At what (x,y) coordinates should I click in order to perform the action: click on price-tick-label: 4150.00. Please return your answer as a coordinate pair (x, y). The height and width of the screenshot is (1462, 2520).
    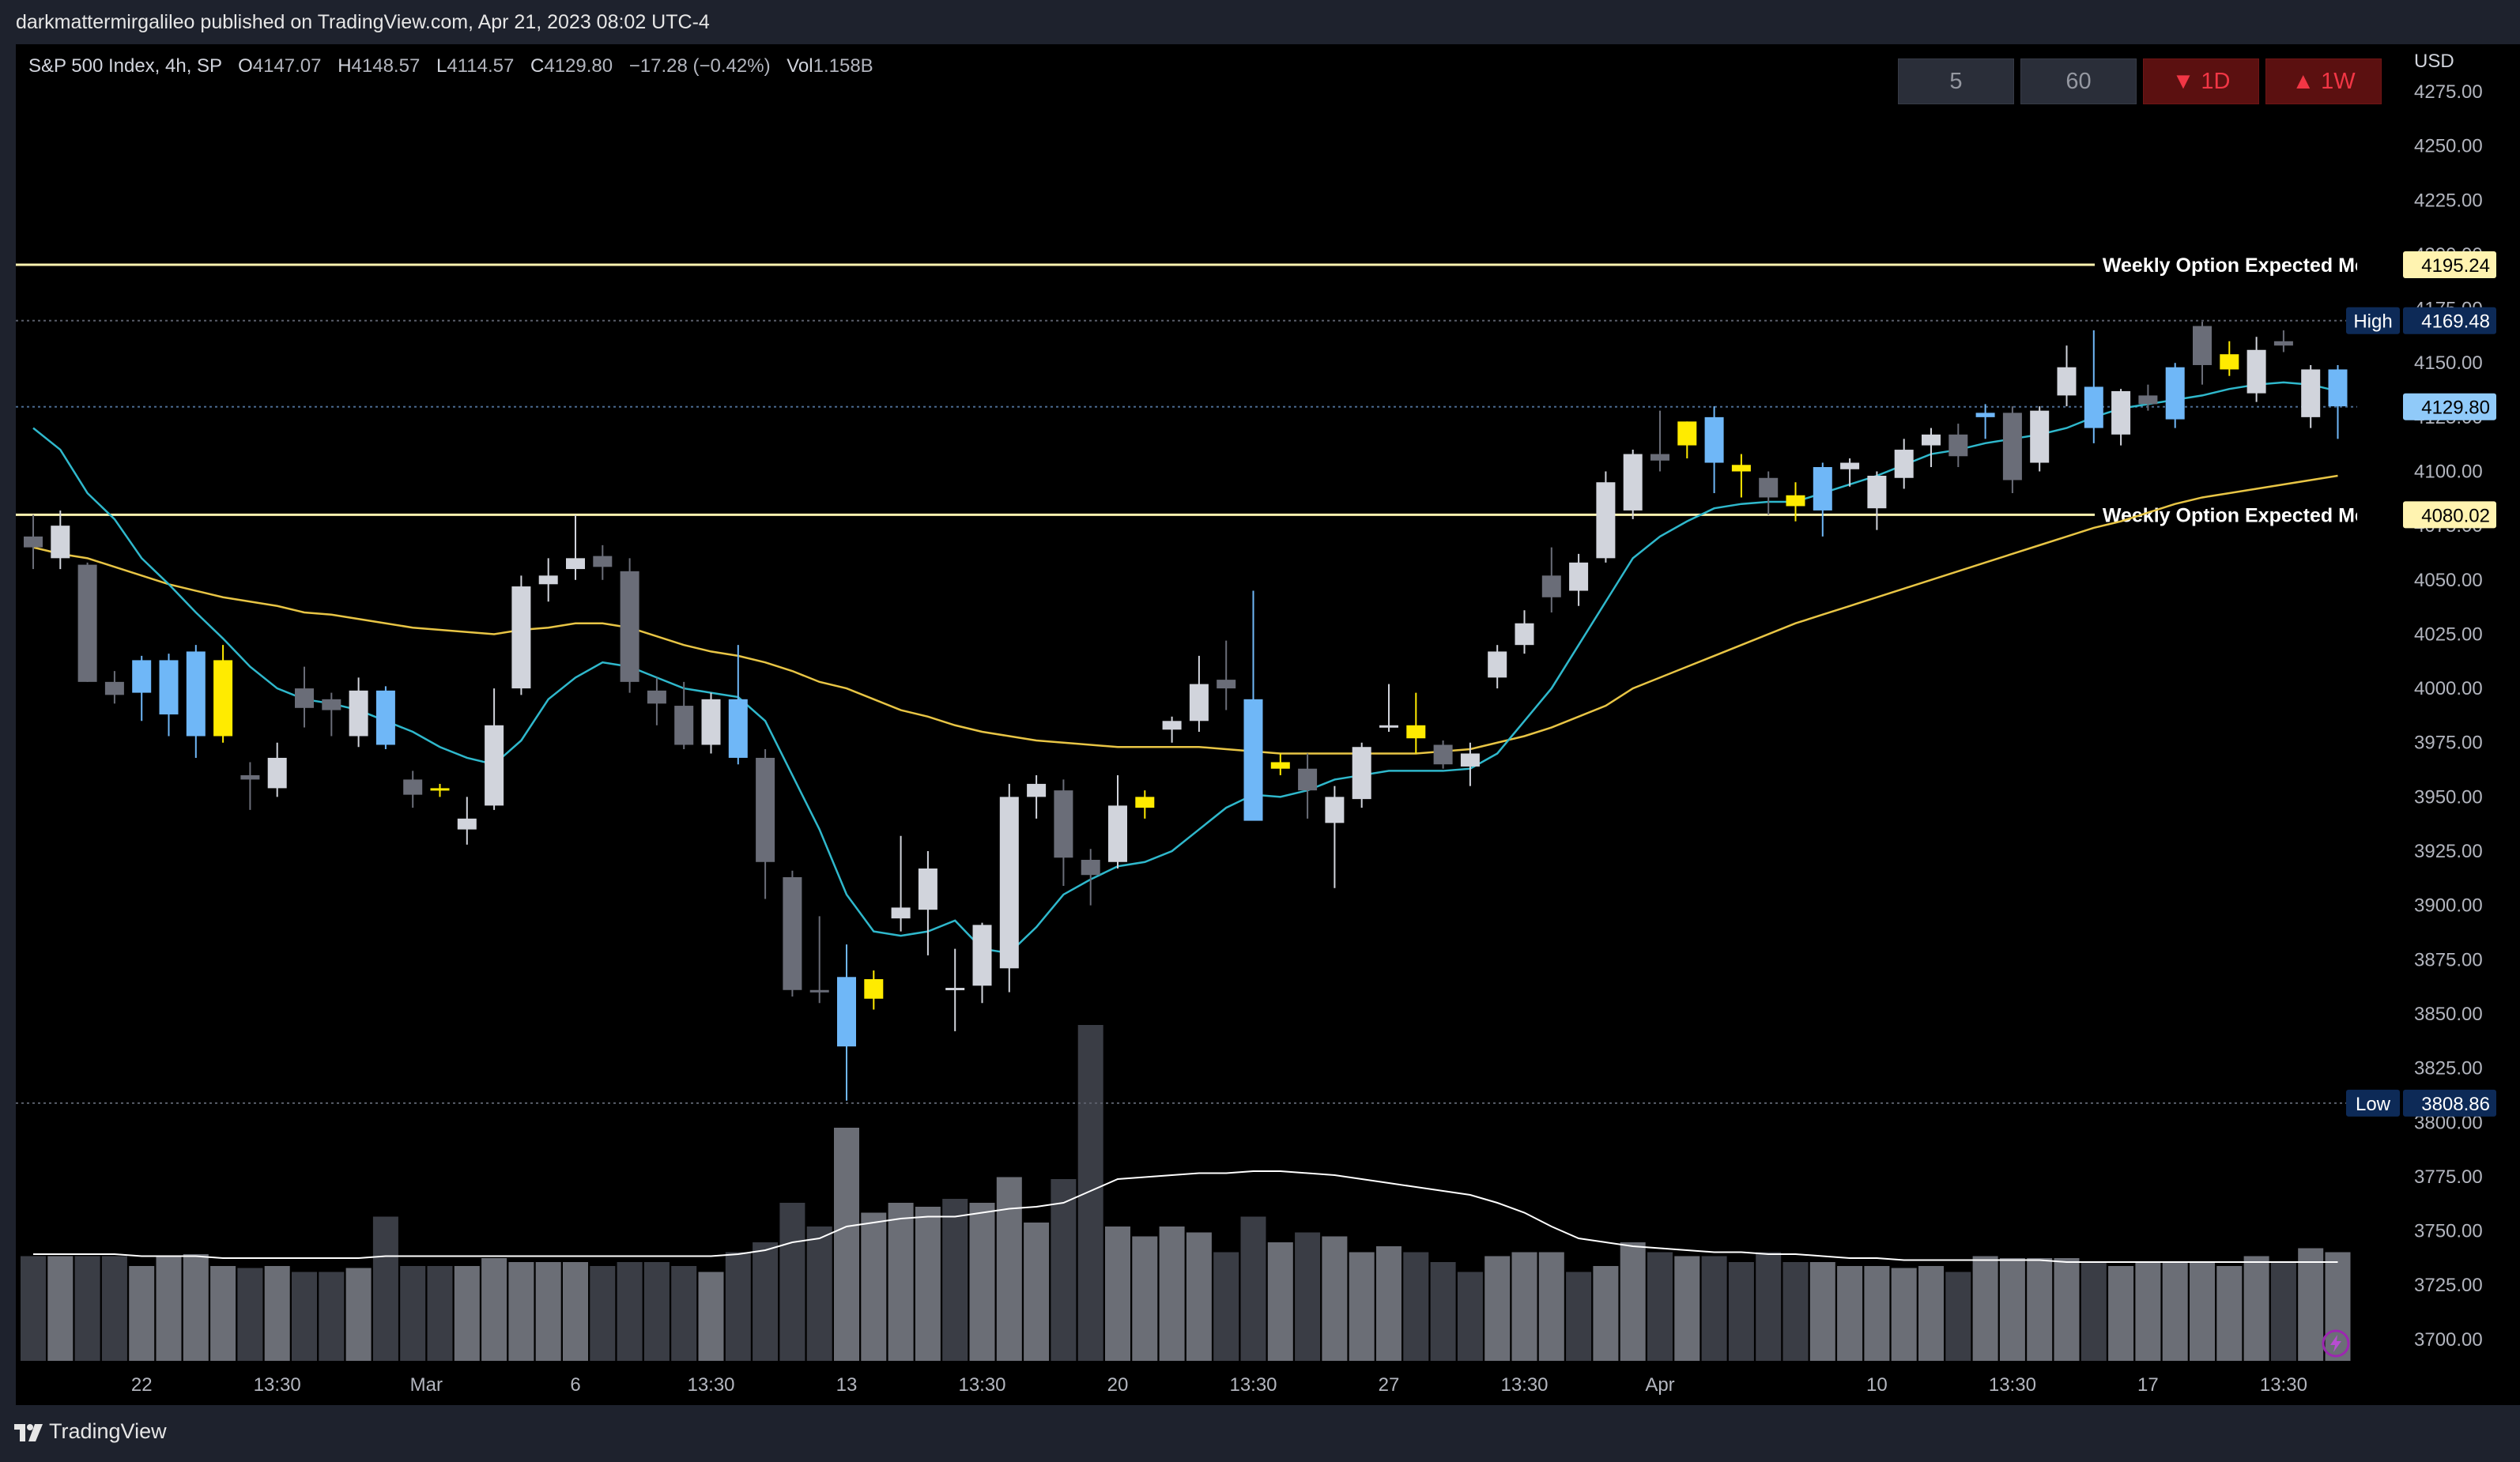
    Looking at the image, I should click on (2448, 363).